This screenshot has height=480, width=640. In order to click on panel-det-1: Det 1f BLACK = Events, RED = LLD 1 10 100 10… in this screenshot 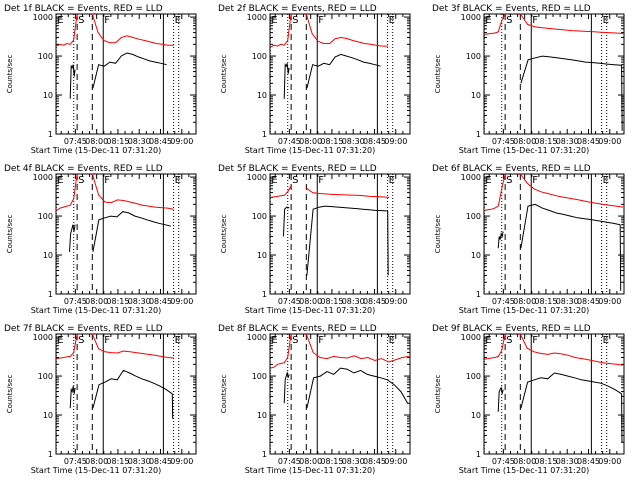, I will do `click(100, 79)`.